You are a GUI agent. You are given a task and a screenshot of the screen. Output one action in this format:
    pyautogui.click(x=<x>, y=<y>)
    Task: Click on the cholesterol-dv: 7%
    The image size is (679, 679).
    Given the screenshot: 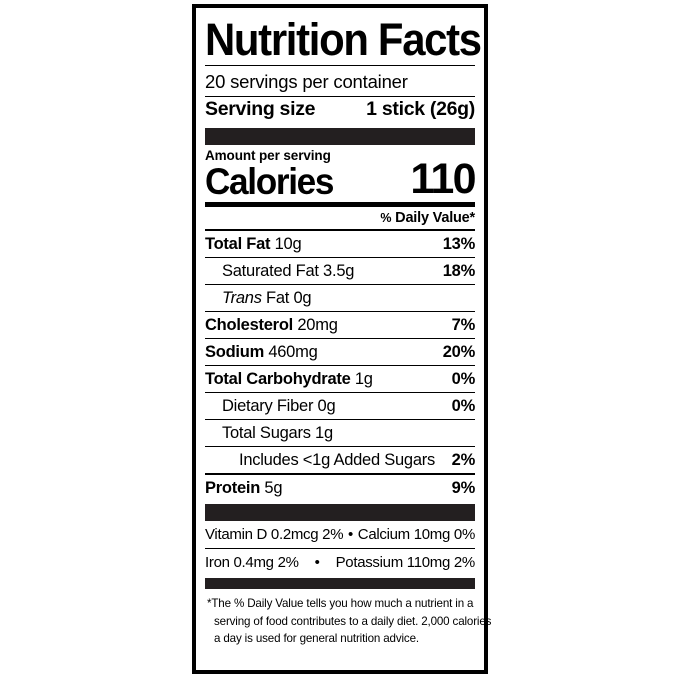 What is the action you would take?
    pyautogui.click(x=463, y=324)
    